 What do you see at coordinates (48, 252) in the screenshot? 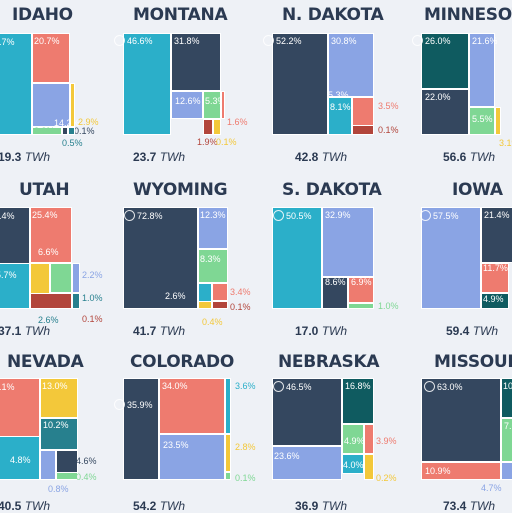
I see `tile-value-label: 6.6%` at bounding box center [48, 252].